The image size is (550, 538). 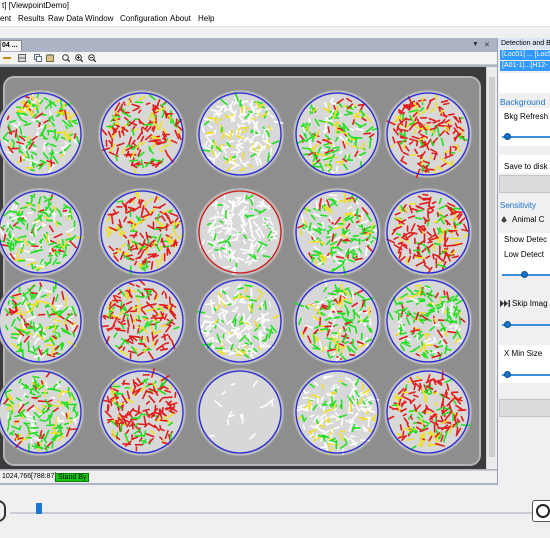 What do you see at coordinates (528, 219) in the screenshot?
I see `animal-color-label: Animal C` at bounding box center [528, 219].